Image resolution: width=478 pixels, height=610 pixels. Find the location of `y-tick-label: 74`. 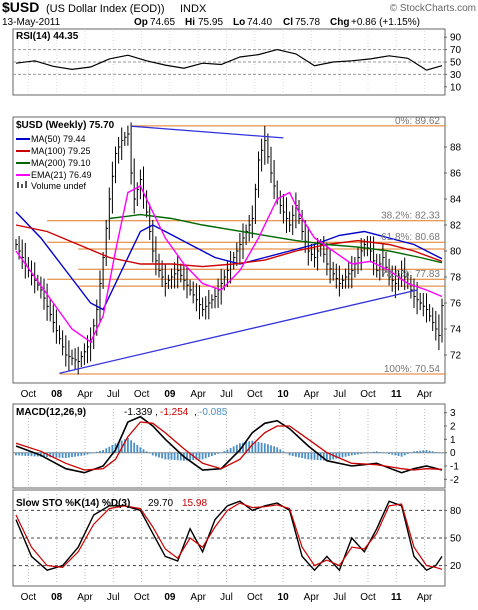

y-tick-label: 74 is located at coordinates (456, 330).